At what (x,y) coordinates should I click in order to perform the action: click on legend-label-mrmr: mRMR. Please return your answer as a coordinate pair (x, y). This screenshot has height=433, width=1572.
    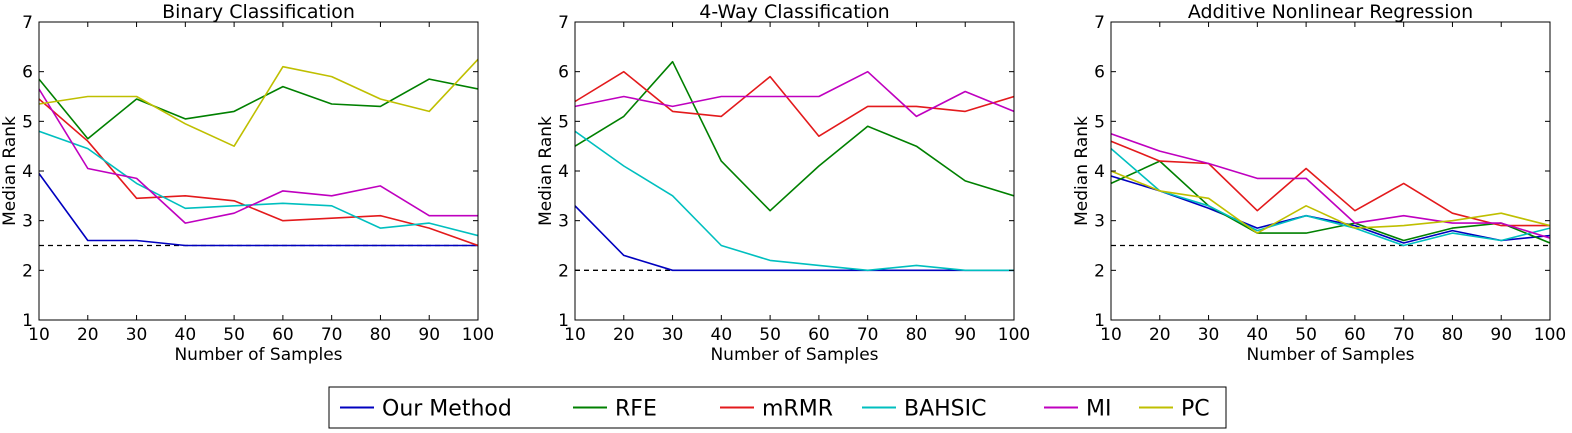
    Looking at the image, I should click on (797, 409).